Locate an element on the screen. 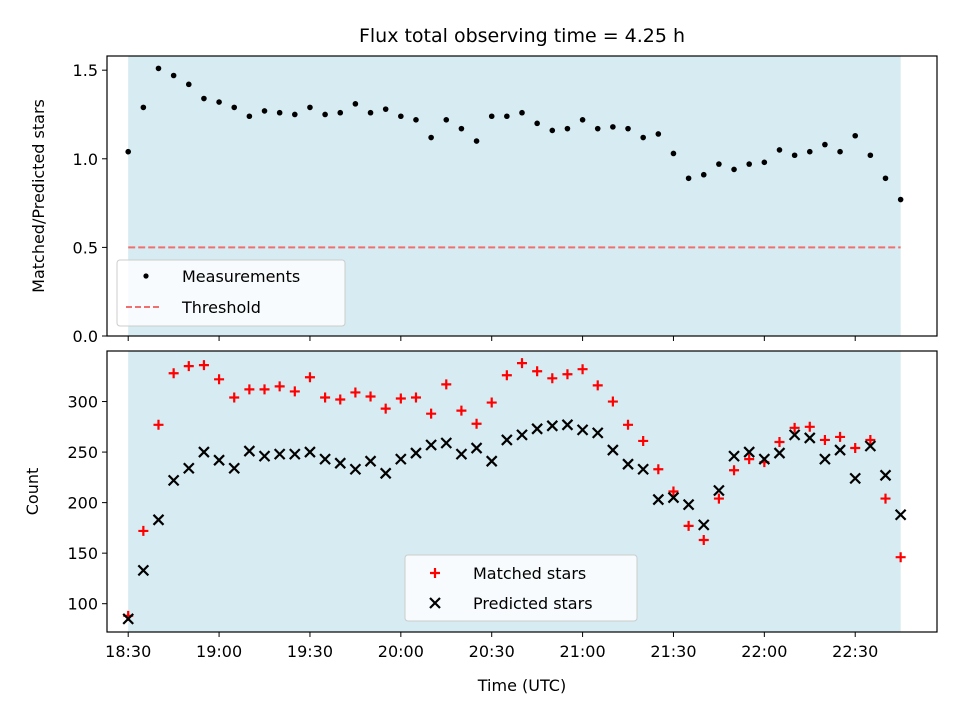 The height and width of the screenshot is (720, 960). y-axis-label-top: Matched/Predicted stars is located at coordinates (38, 196).